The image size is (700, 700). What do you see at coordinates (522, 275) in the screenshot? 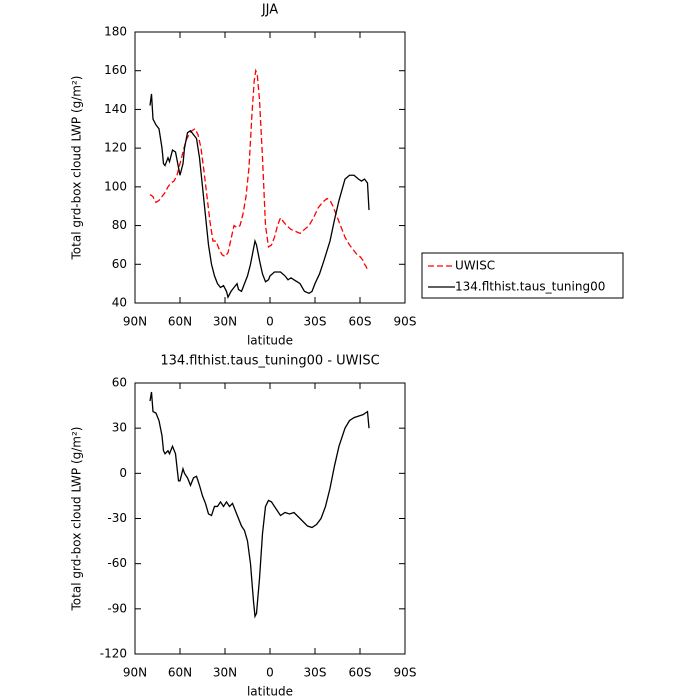
I see `legend-box` at bounding box center [522, 275].